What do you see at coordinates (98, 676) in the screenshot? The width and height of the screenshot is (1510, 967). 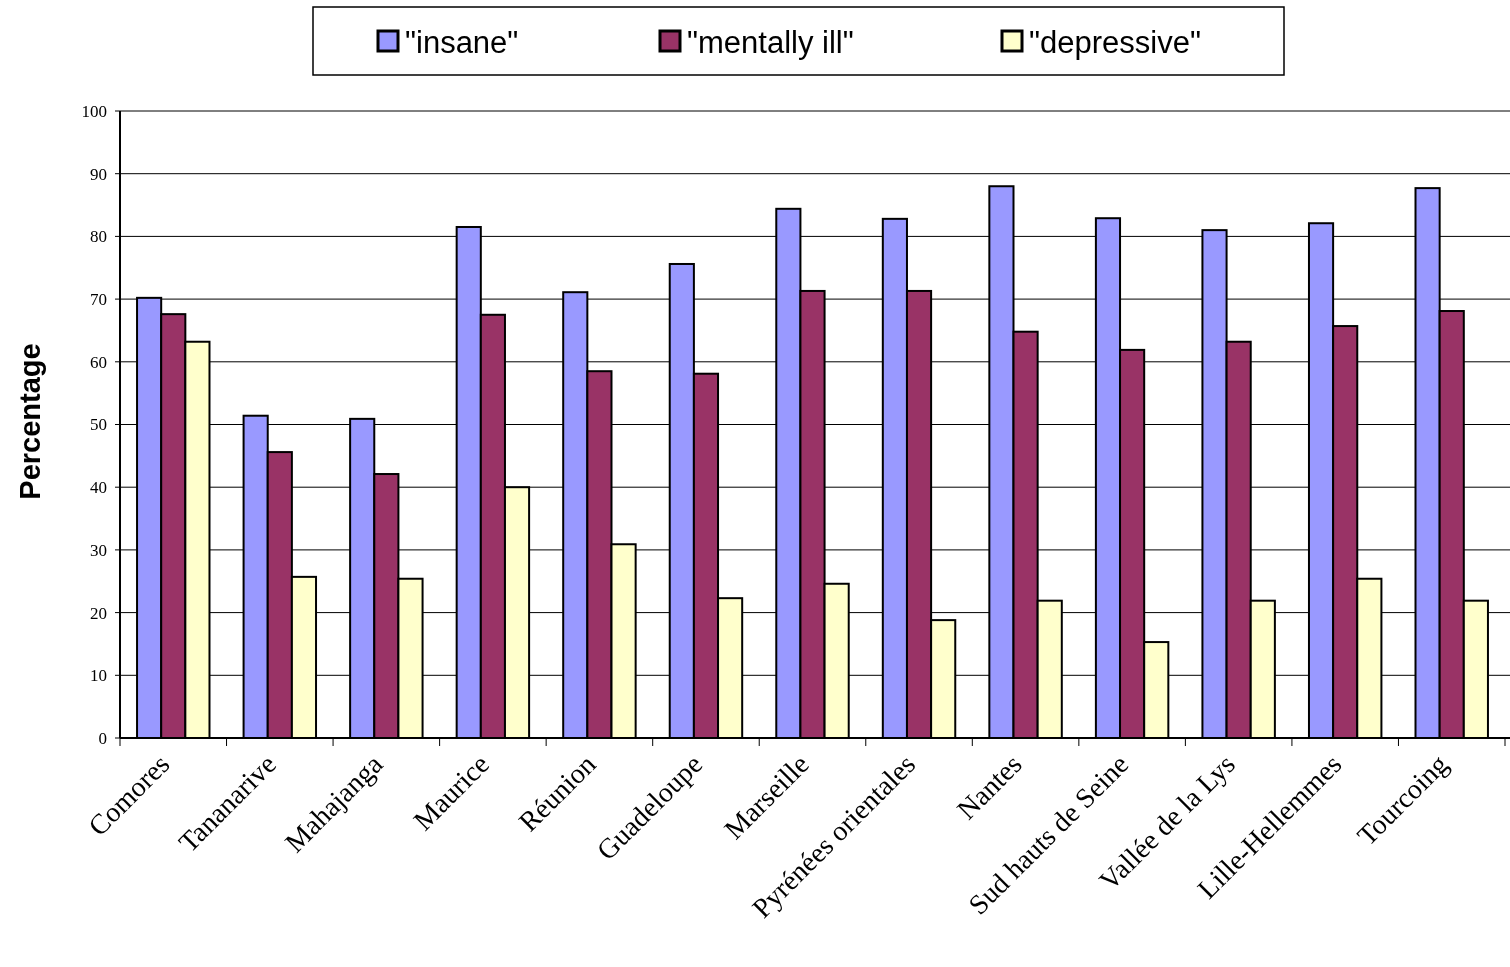 I see `y-tick-label: 10` at bounding box center [98, 676].